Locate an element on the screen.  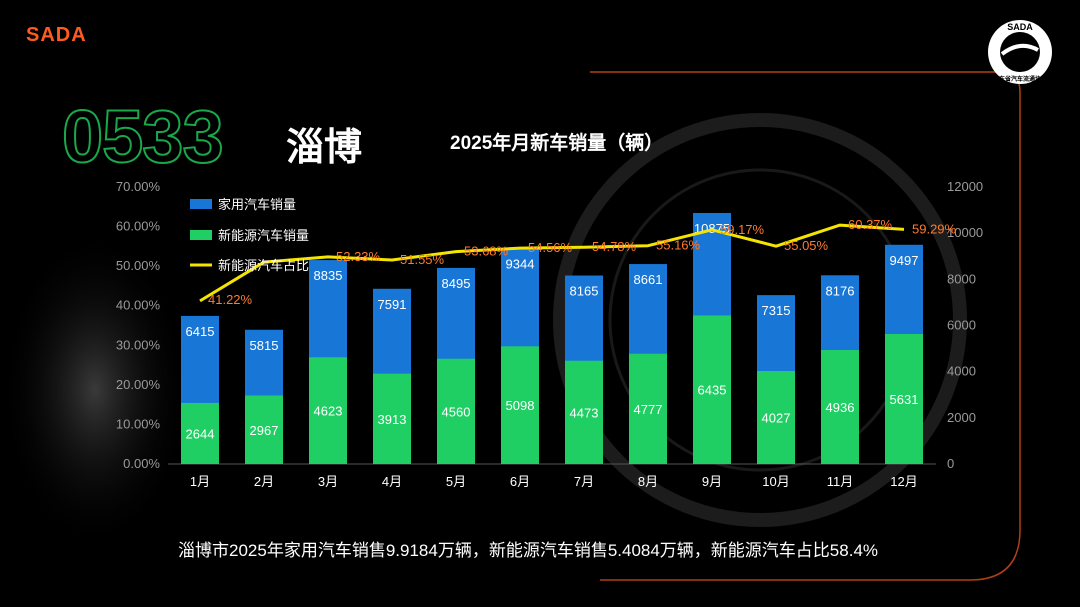
left-axis-tick: 50.00% is located at coordinates (138, 265).